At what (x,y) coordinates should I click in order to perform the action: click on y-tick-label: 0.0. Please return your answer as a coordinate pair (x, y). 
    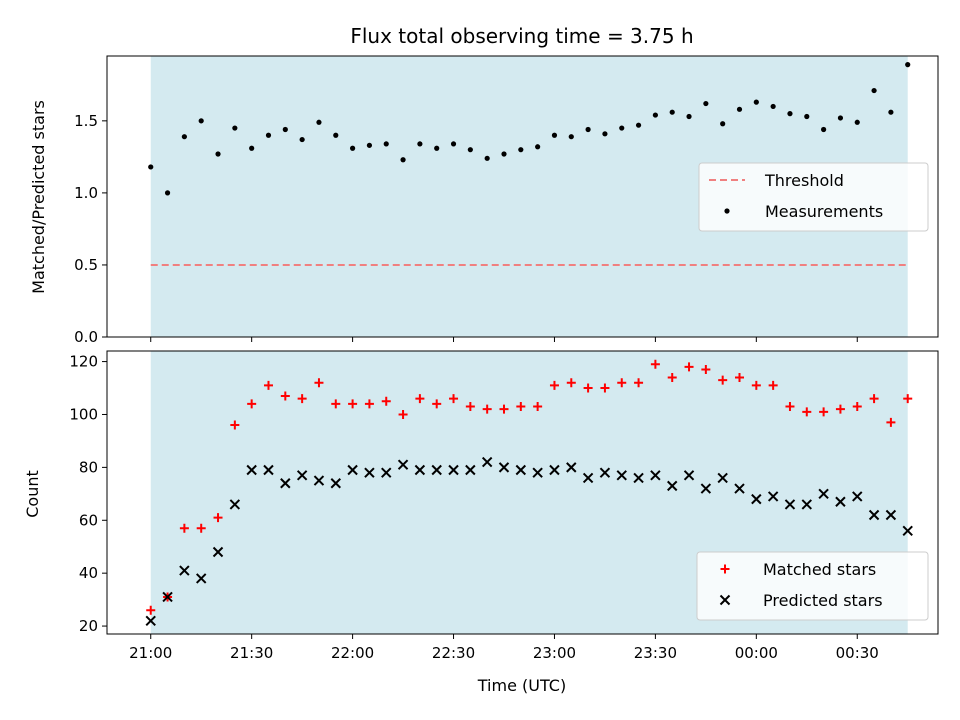
    Looking at the image, I should click on (86, 337).